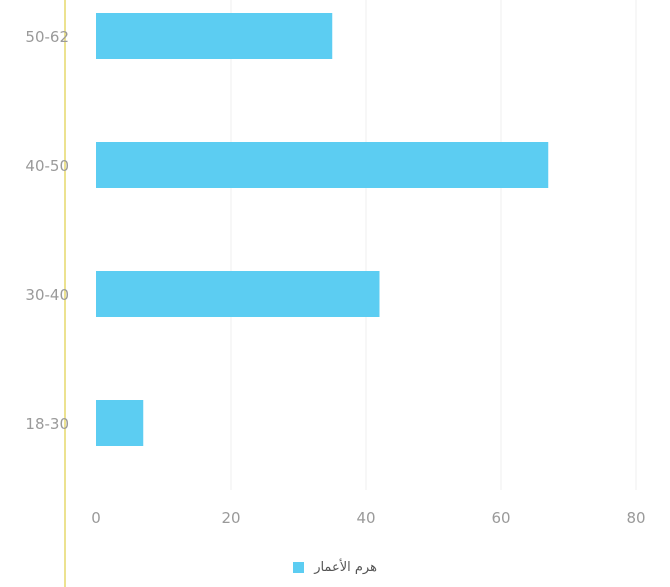  What do you see at coordinates (47, 166) in the screenshot?
I see `y-tick-label: 40-50` at bounding box center [47, 166].